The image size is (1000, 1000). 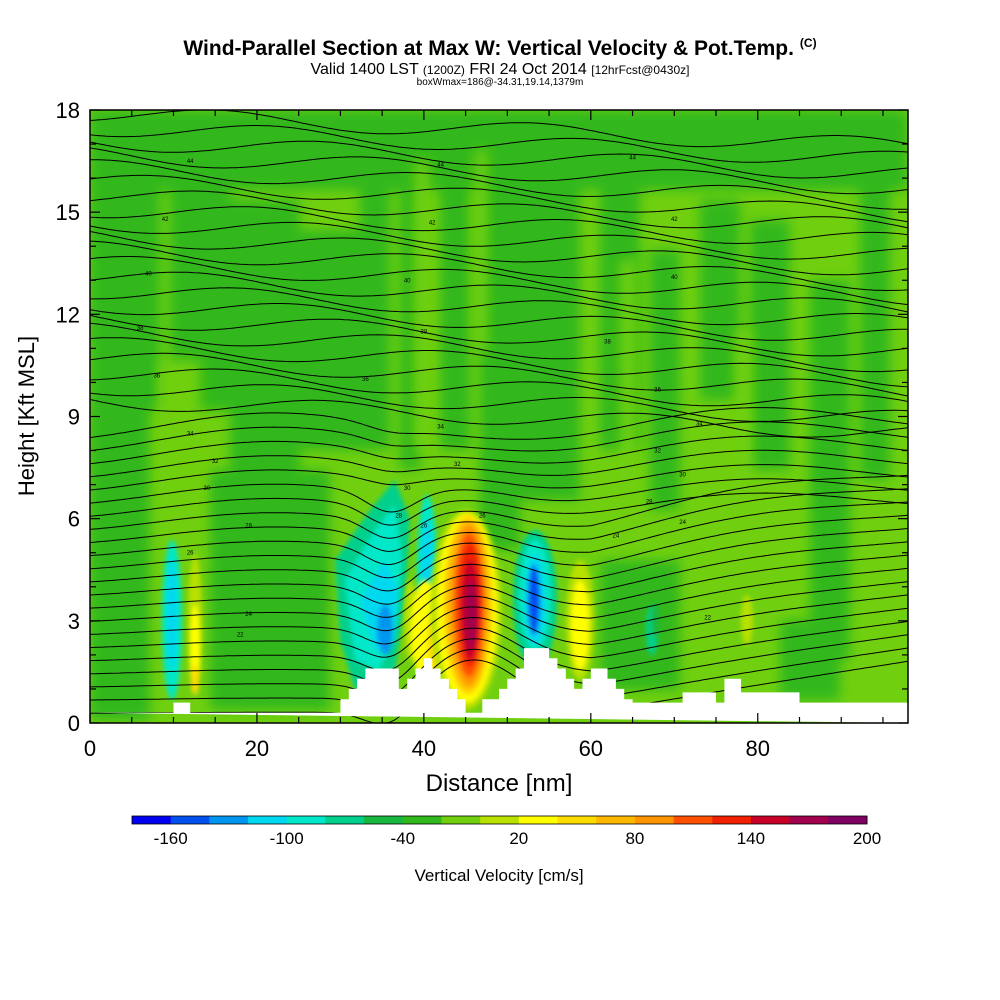 I want to click on theta-label: 28, so click(x=248, y=527).